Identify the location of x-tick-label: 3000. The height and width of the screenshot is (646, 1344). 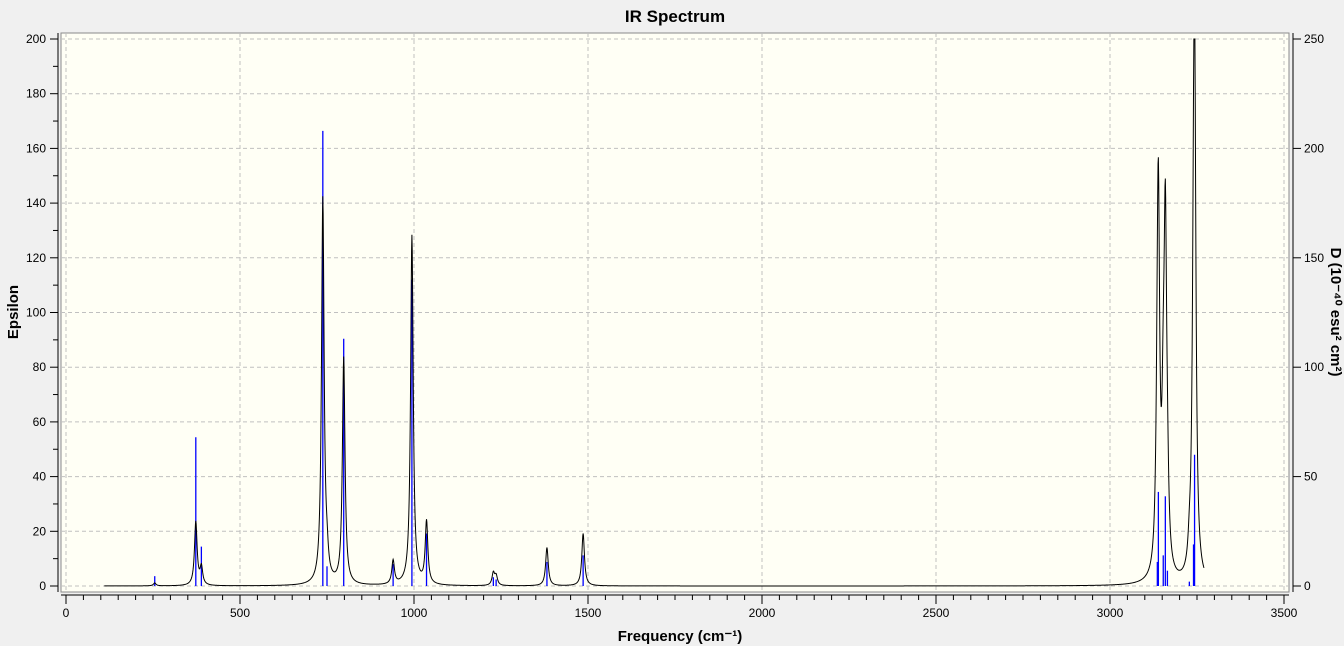
(1110, 613).